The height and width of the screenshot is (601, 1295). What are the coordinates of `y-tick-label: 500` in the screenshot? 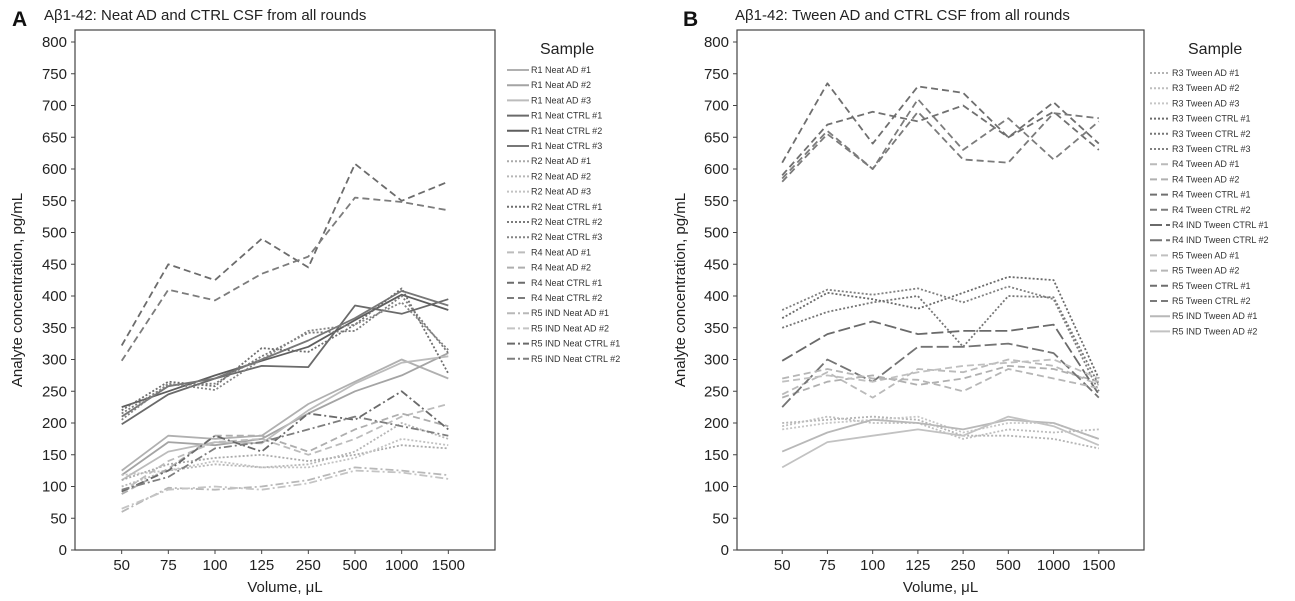 It's located at (716, 233).